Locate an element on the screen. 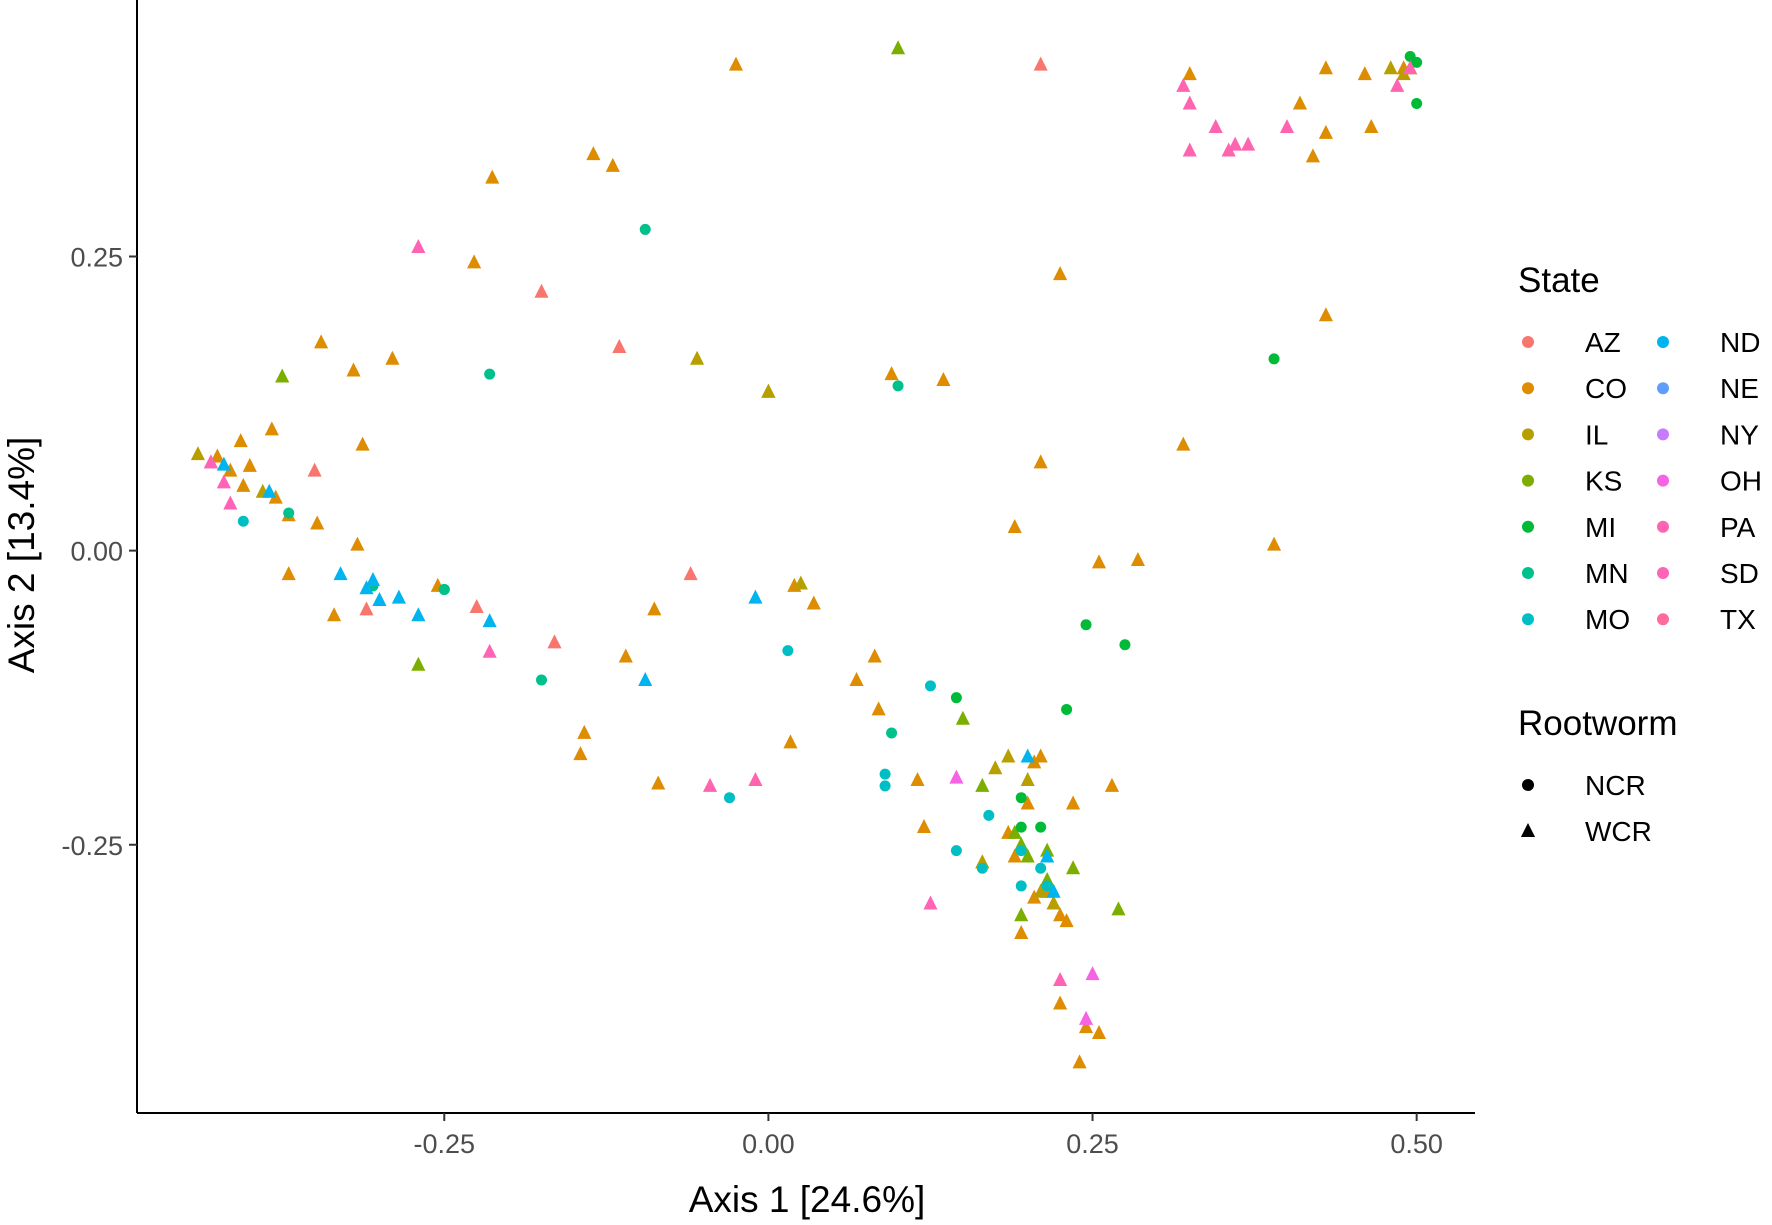  legend-title-state: State is located at coordinates (1559, 280).